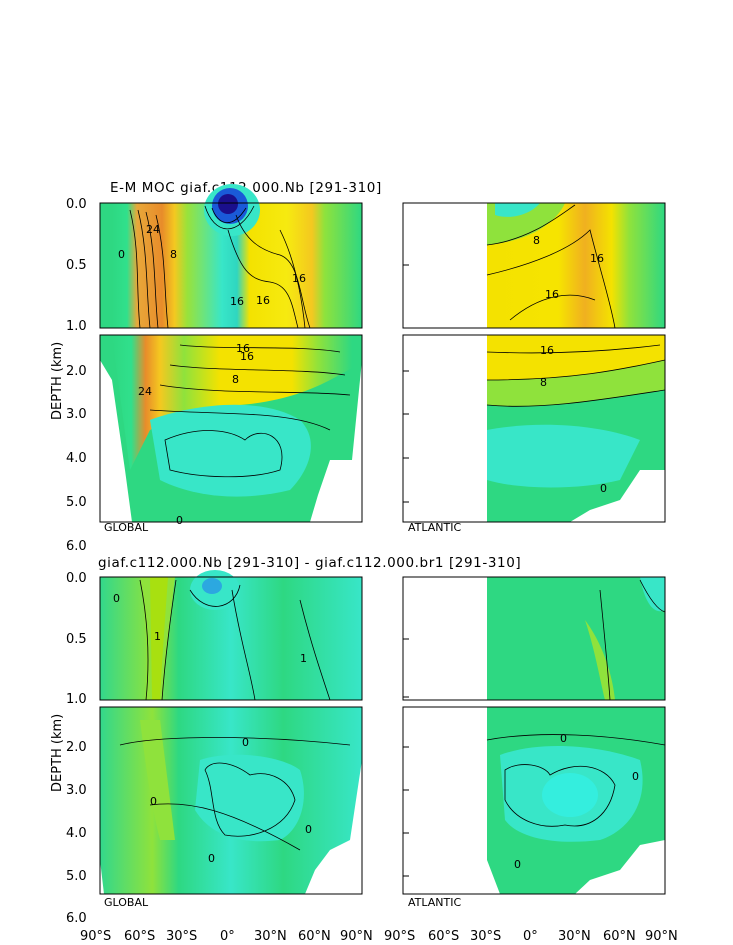  Describe the element at coordinates (597, 258) in the screenshot. I see `atl-contour-16a: 16` at that location.